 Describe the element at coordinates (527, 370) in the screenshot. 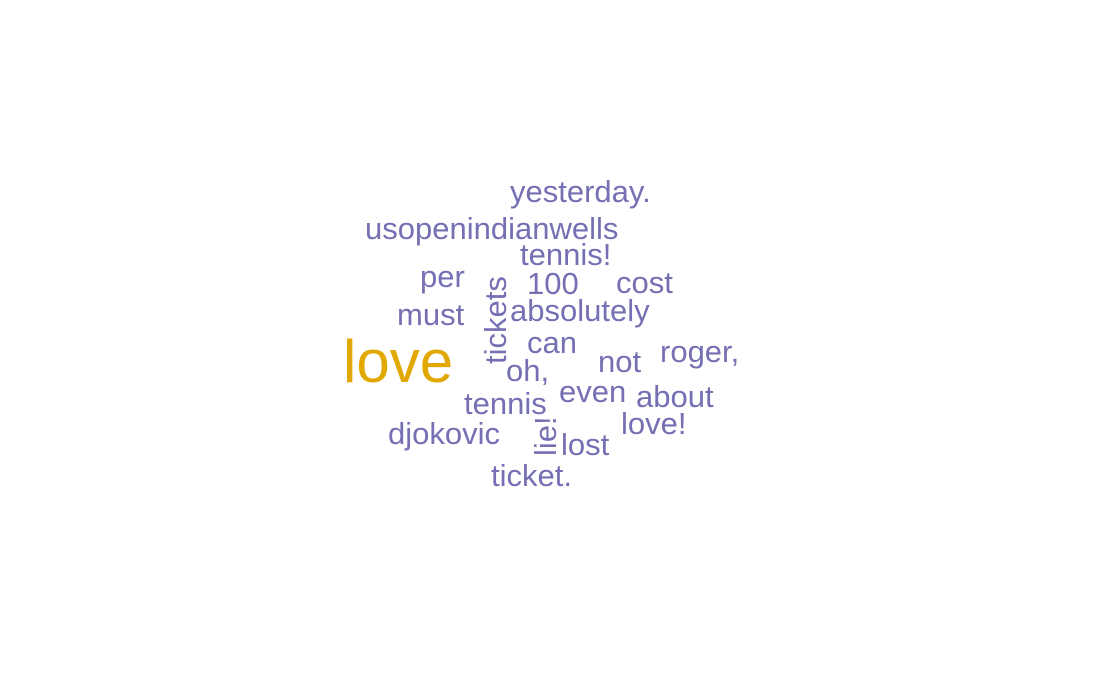

I see `word-13: oh,` at that location.